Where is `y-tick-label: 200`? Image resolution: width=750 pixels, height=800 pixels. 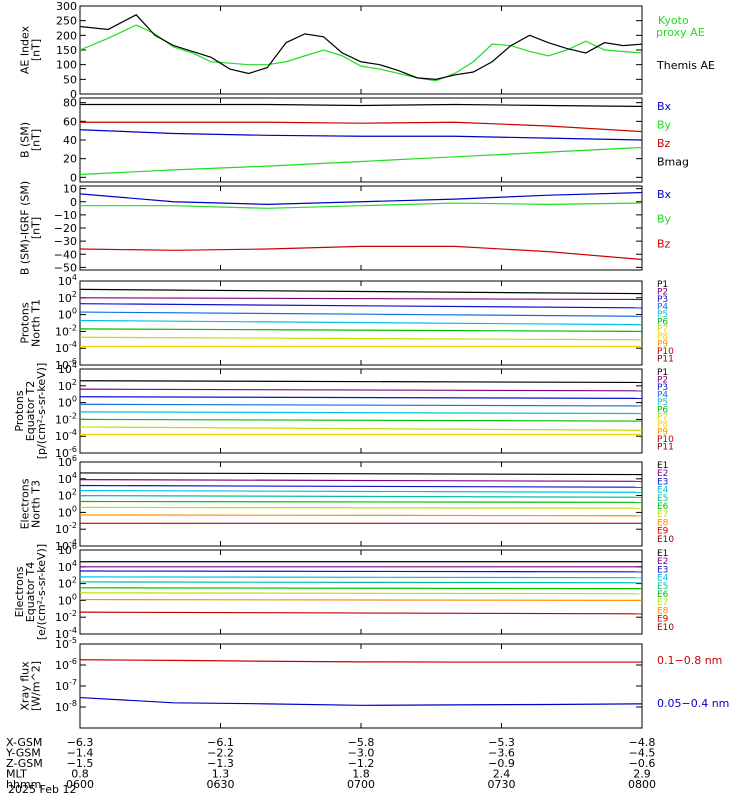
y-tick-label: 200 is located at coordinates (66, 35).